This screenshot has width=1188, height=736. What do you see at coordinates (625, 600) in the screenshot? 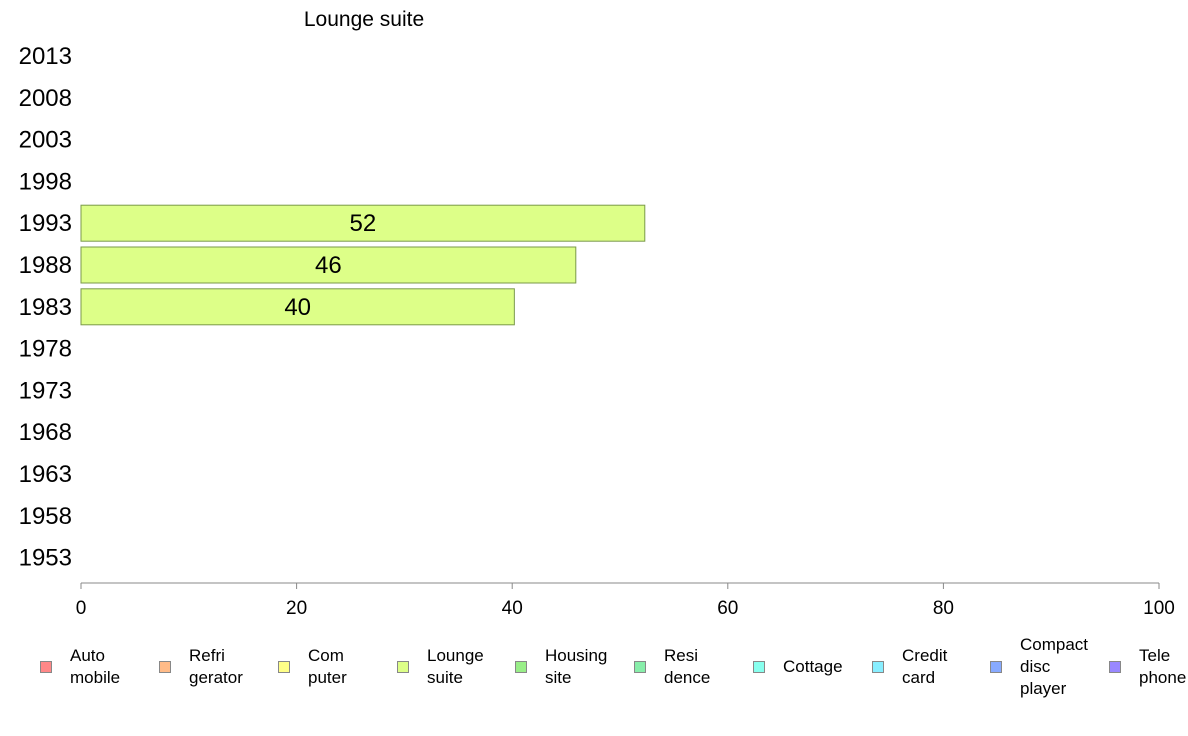
I see `x-axis: 0 20 40 60 80 100` at bounding box center [625, 600].